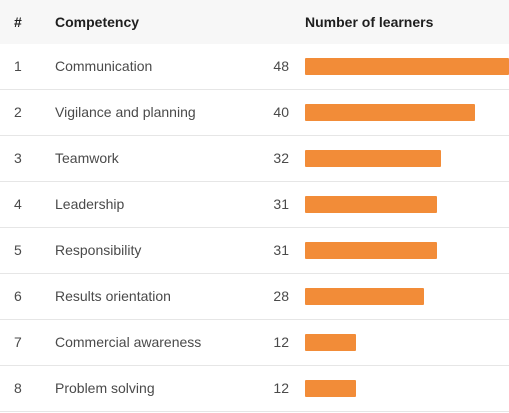 This screenshot has width=509, height=413. What do you see at coordinates (281, 158) in the screenshot?
I see `value-label: 32` at bounding box center [281, 158].